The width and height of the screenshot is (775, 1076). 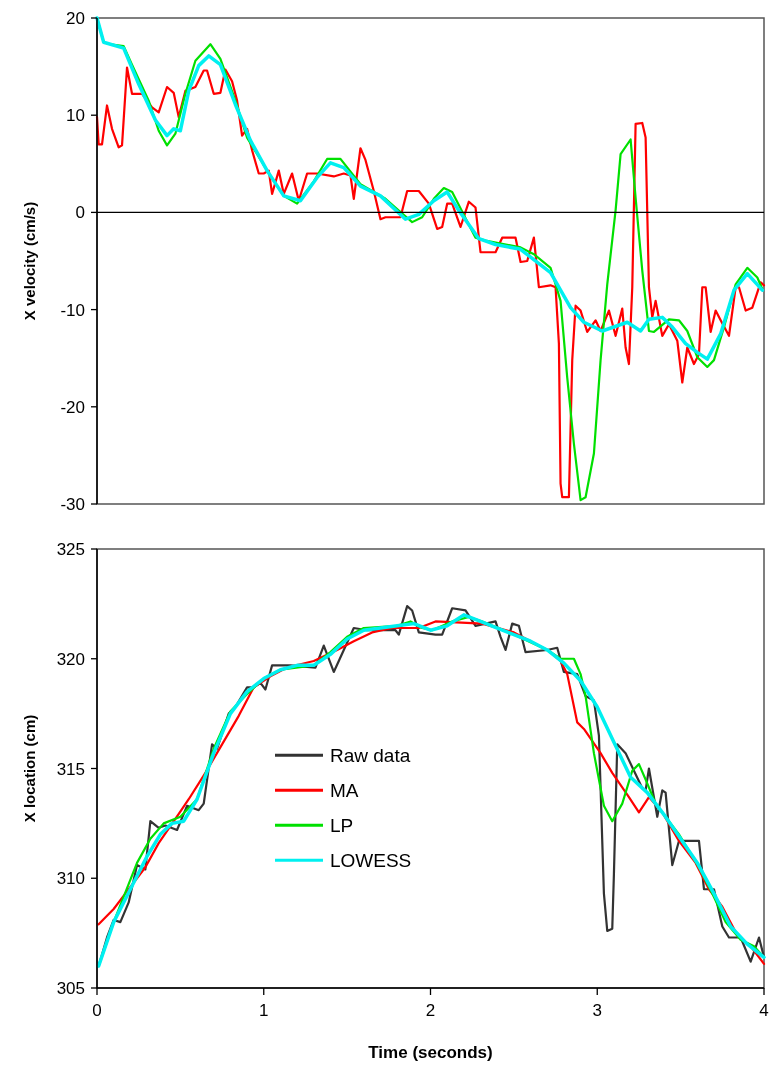 I want to click on x-tick-label: 2, so click(x=430, y=1010).